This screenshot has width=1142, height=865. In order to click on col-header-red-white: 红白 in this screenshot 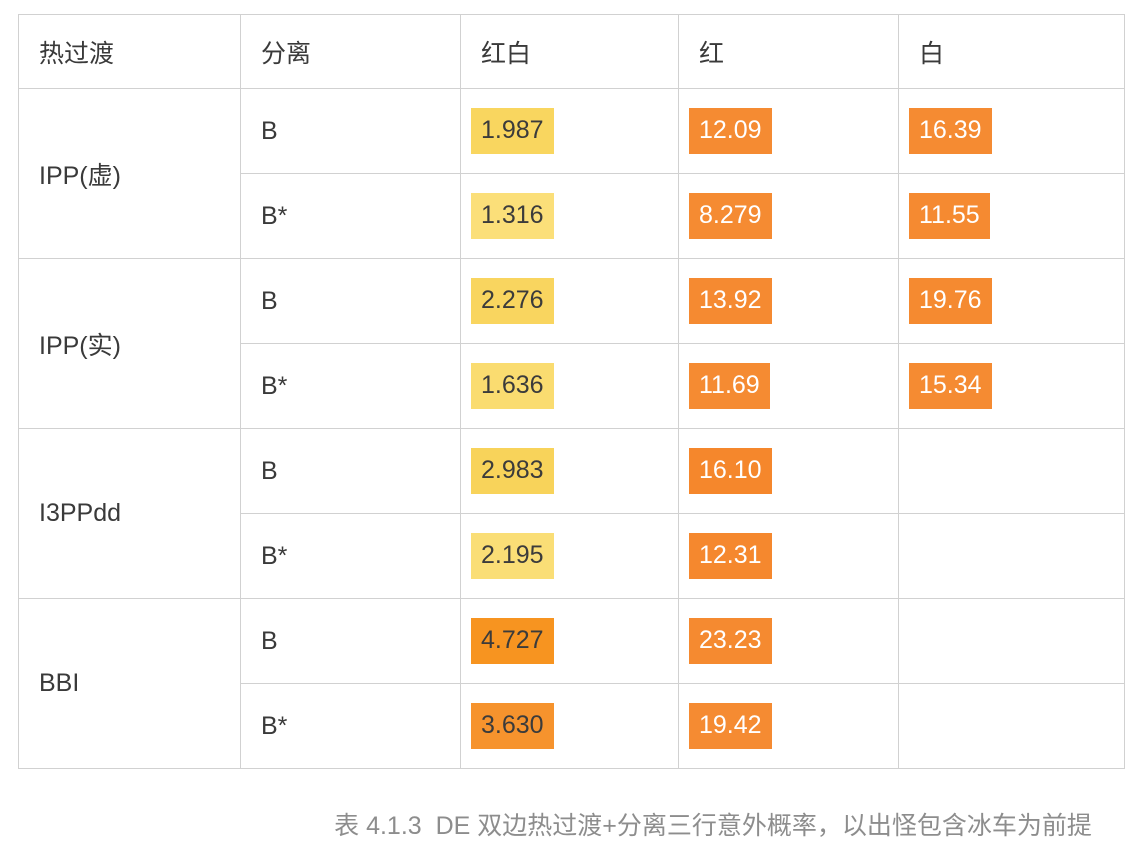, I will do `click(569, 51)`.